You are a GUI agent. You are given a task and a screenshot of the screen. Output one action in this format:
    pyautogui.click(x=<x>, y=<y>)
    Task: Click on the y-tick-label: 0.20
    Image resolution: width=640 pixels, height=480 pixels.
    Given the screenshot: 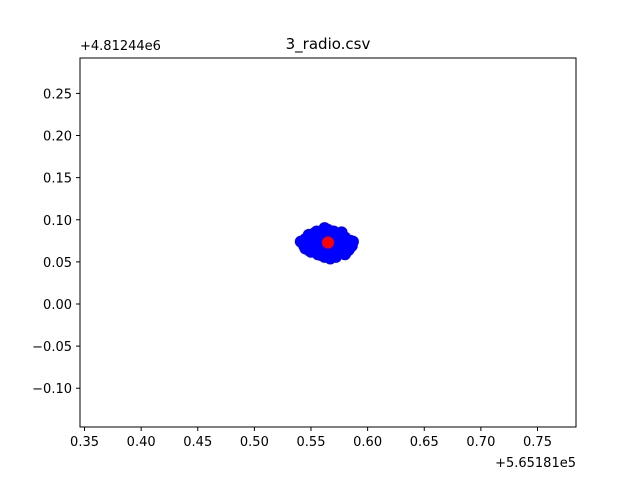 What is the action you would take?
    pyautogui.click(x=57, y=137)
    